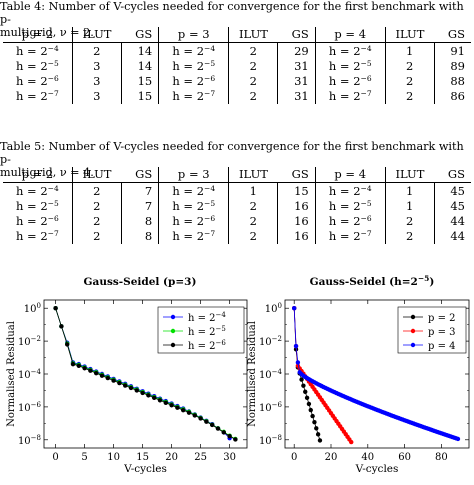 This screenshot has width=474, height=485. I want to click on x-tick-label: 20, so click(331, 457).